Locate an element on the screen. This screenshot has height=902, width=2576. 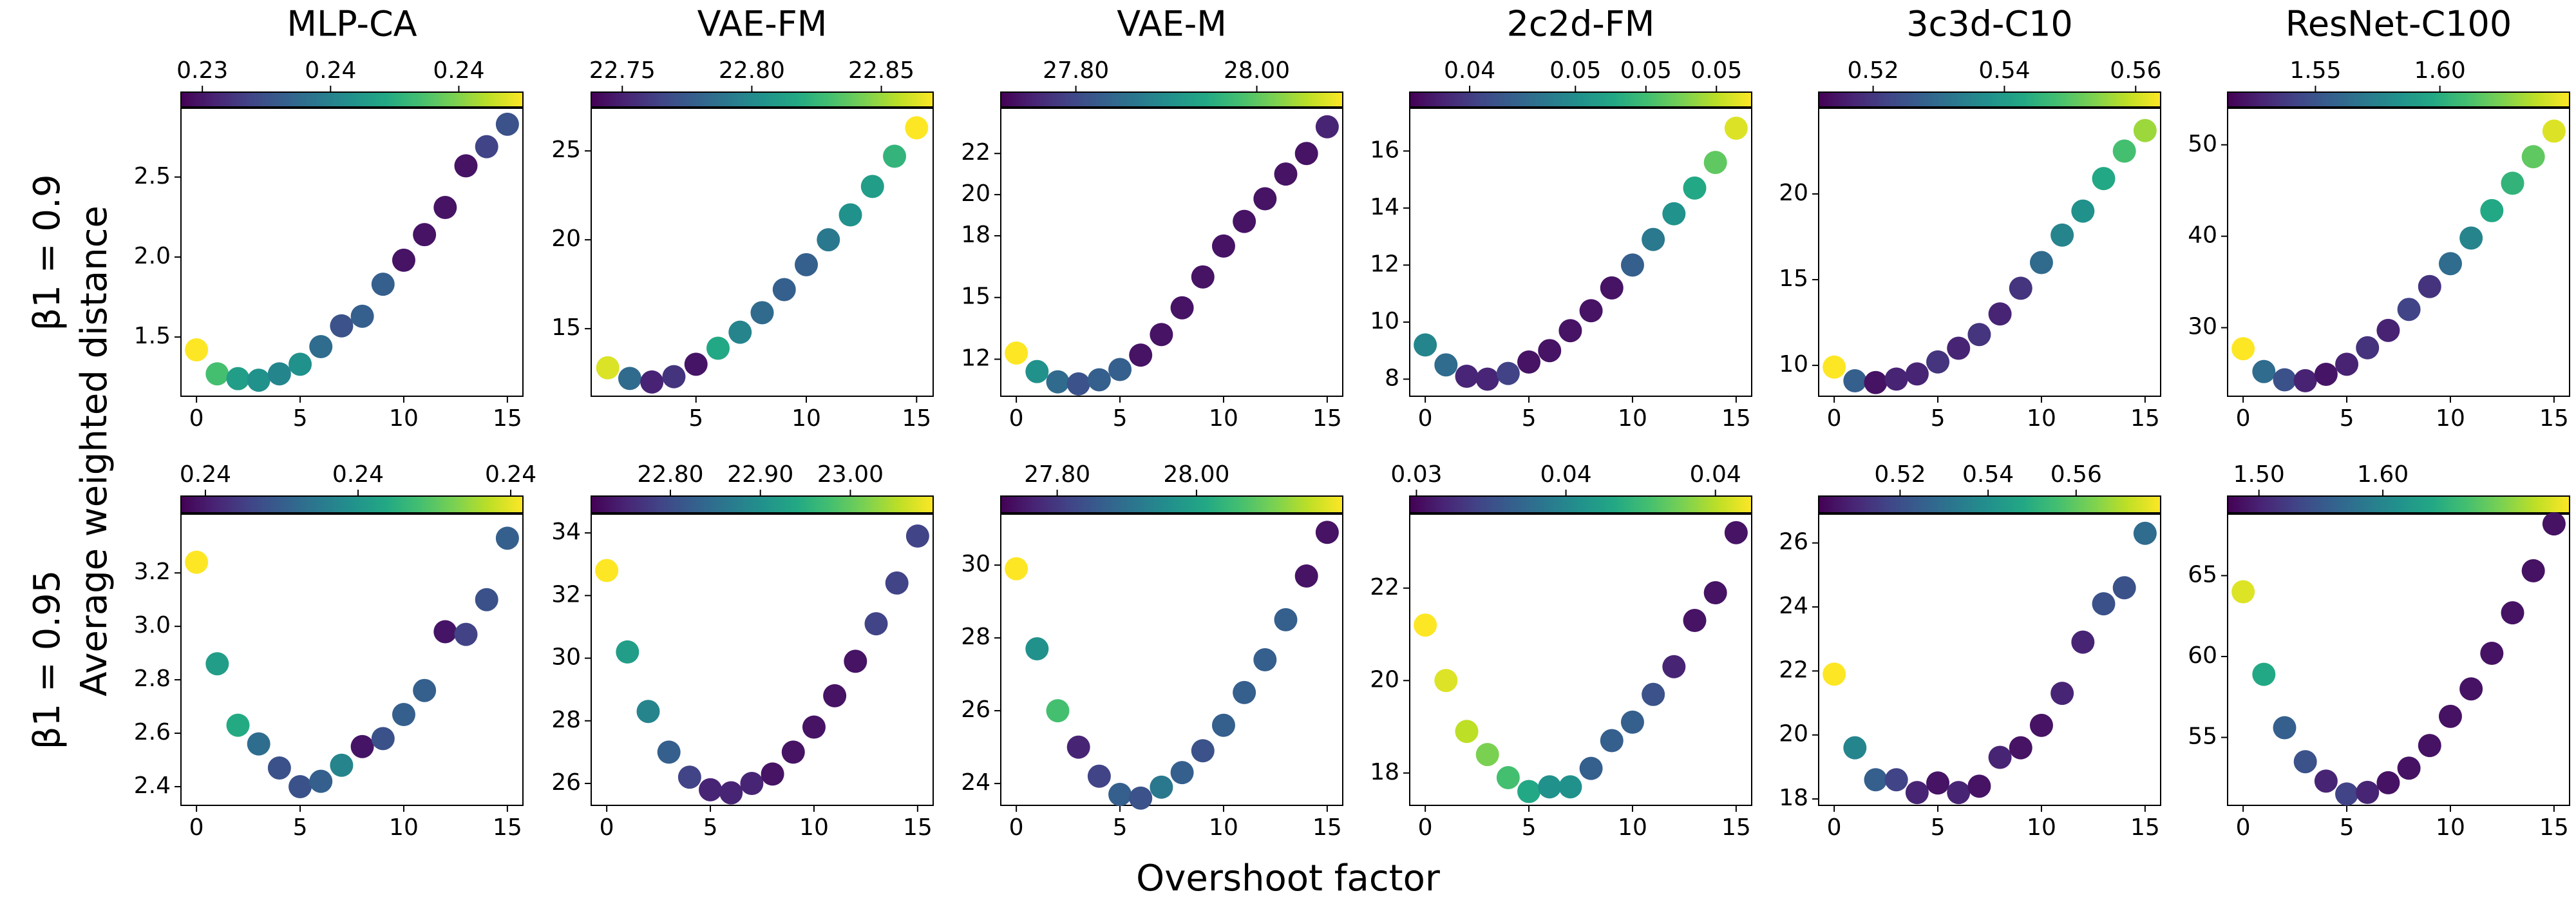
colorbar-tick-label: 0.24 is located at coordinates (459, 70).